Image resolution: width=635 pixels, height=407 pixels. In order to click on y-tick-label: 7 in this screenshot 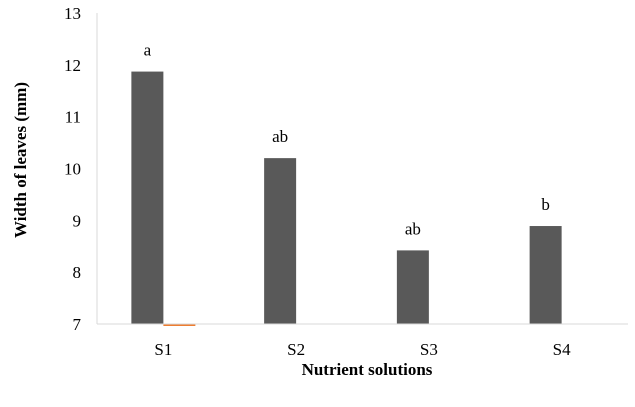, I will do `click(77, 324)`.